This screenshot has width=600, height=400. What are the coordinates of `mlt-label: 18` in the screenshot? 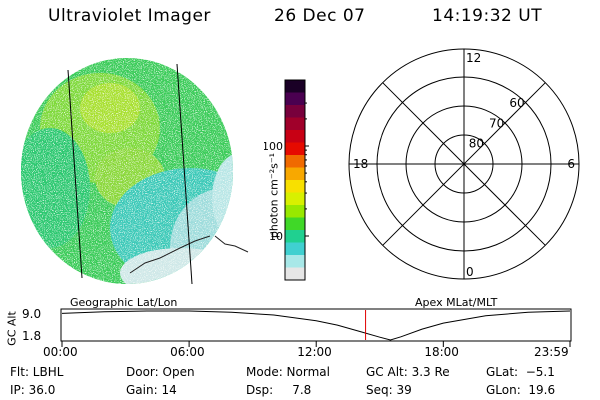 It's located at (360, 164).